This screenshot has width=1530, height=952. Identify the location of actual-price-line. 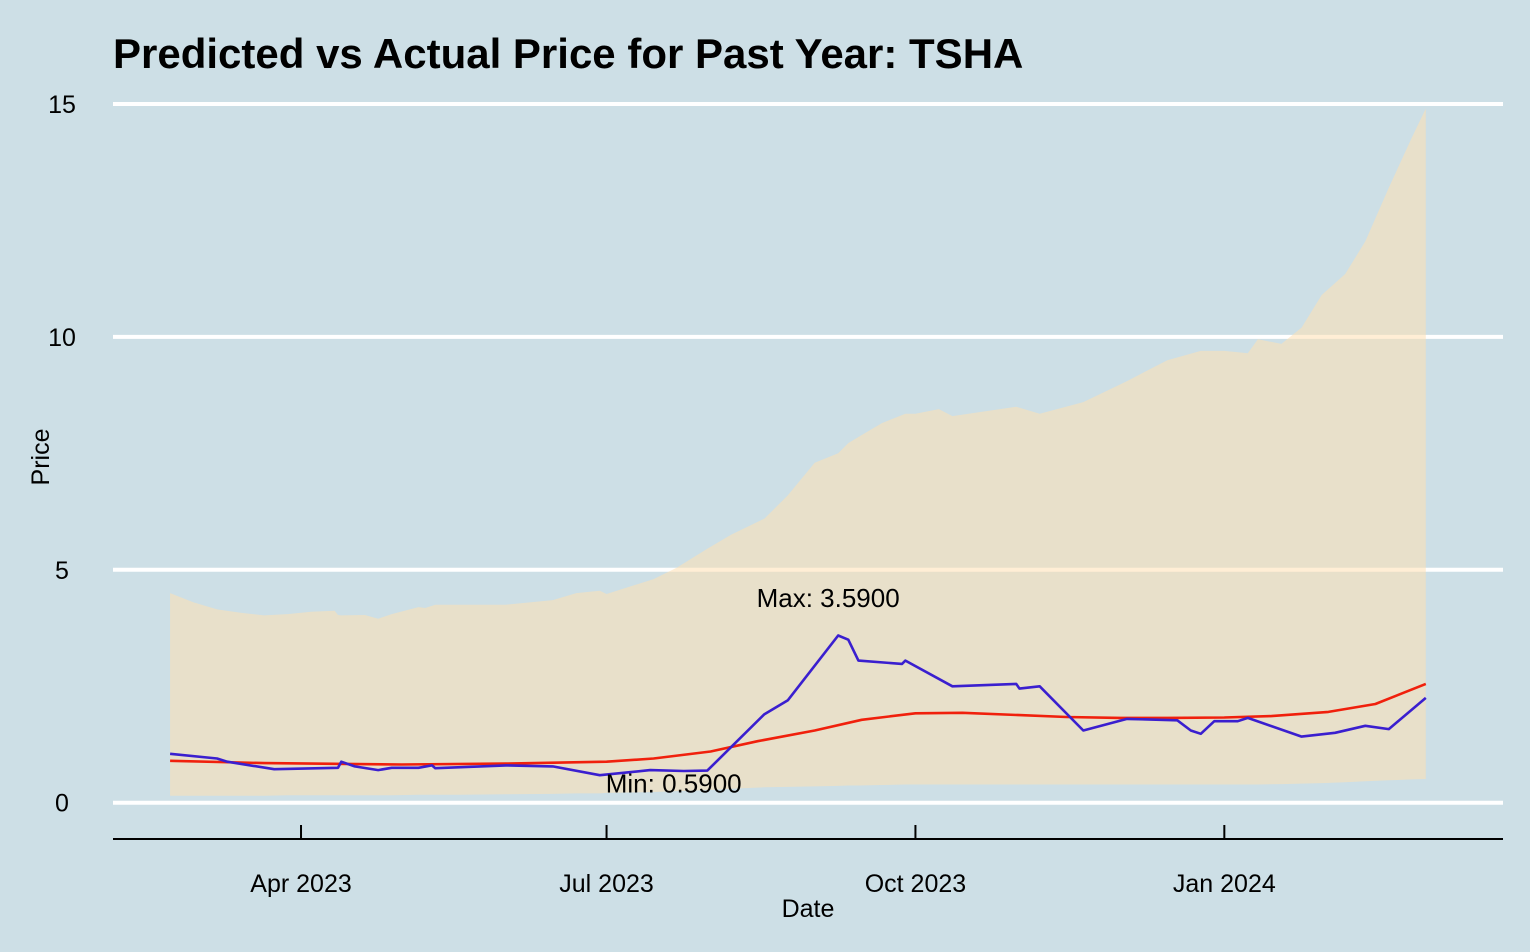
(798, 705).